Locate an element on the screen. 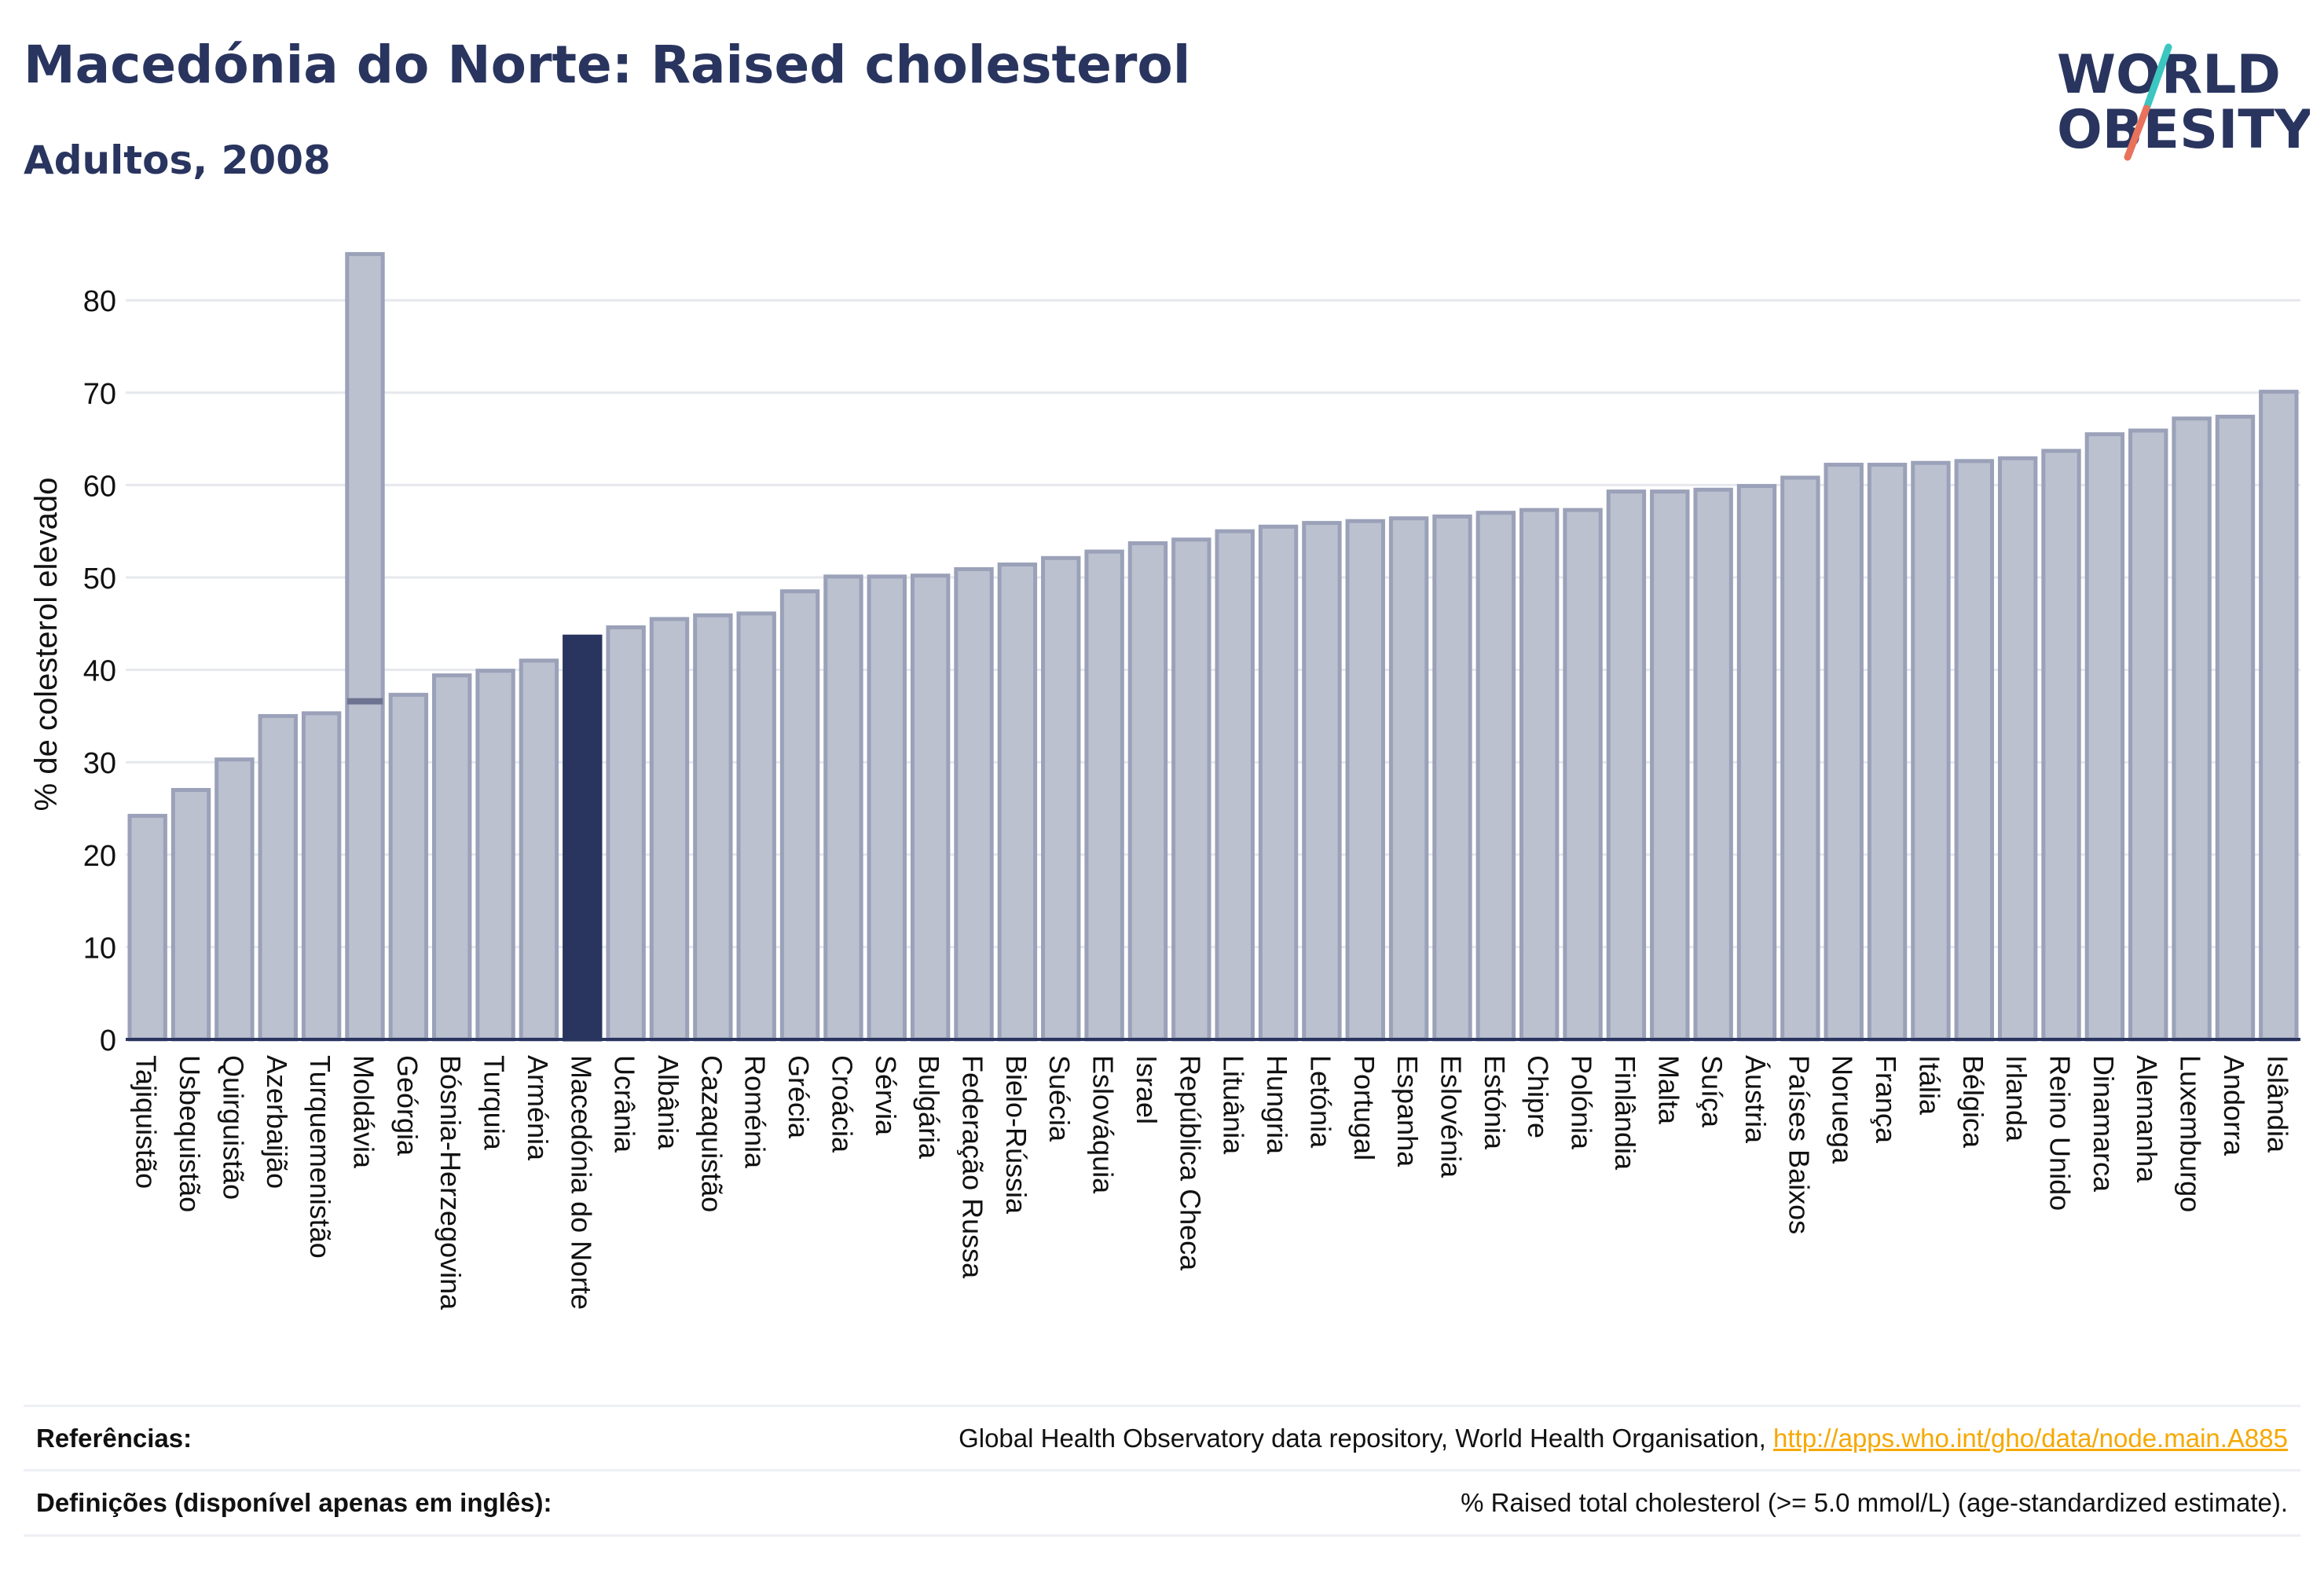 This screenshot has width=2324, height=1576. x-tick-label: Bielo-Rússia is located at coordinates (1016, 1135).